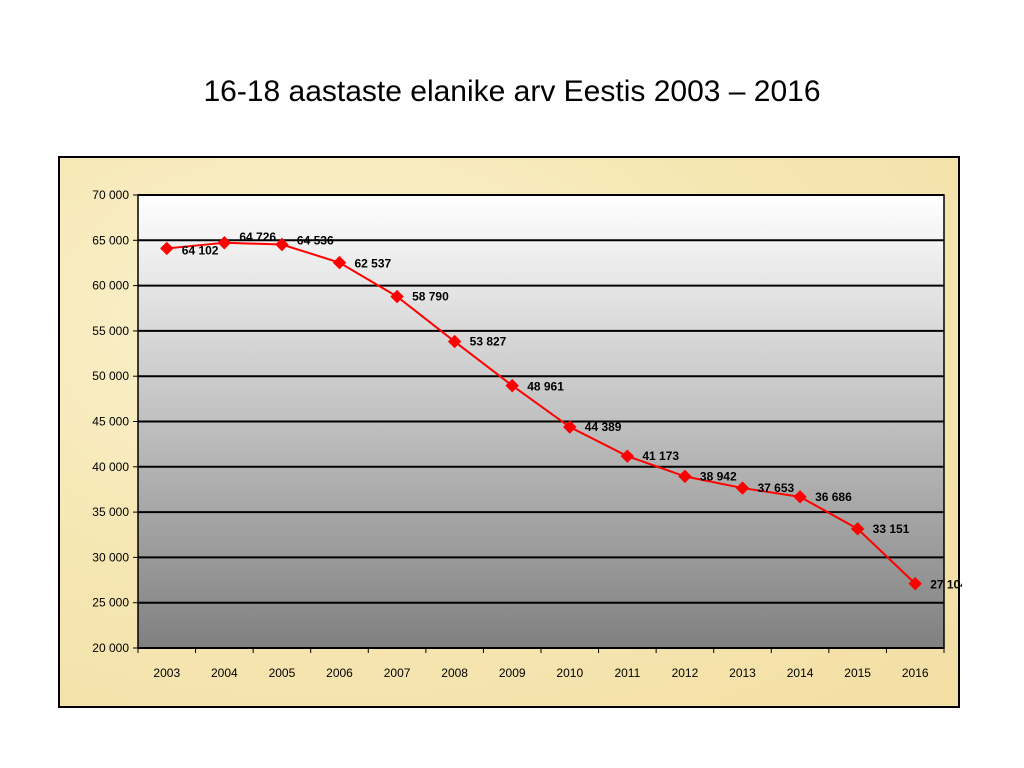 This screenshot has height=768, width=1024. I want to click on x-tick-label: 2013, so click(742, 673).